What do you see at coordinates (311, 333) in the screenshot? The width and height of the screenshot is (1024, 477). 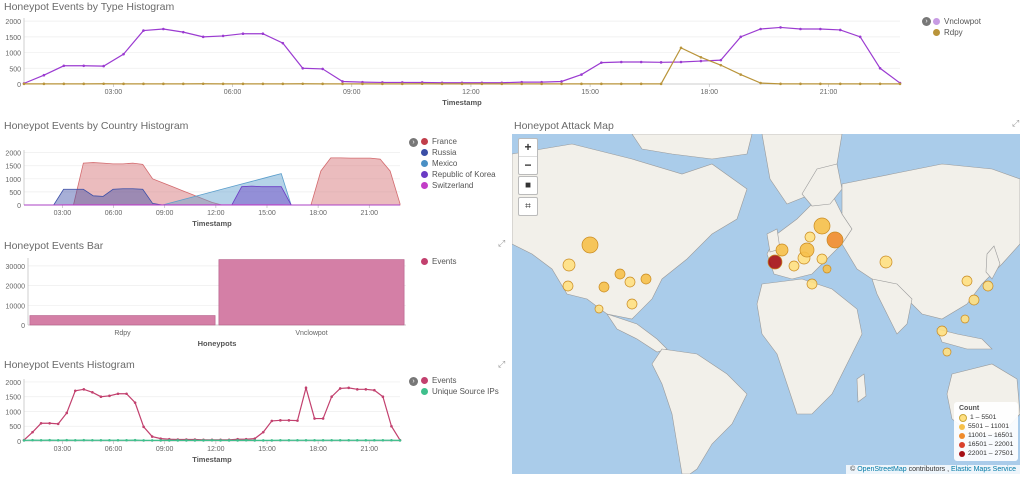 I see `x-tick-label: Vnclowpot` at bounding box center [311, 333].